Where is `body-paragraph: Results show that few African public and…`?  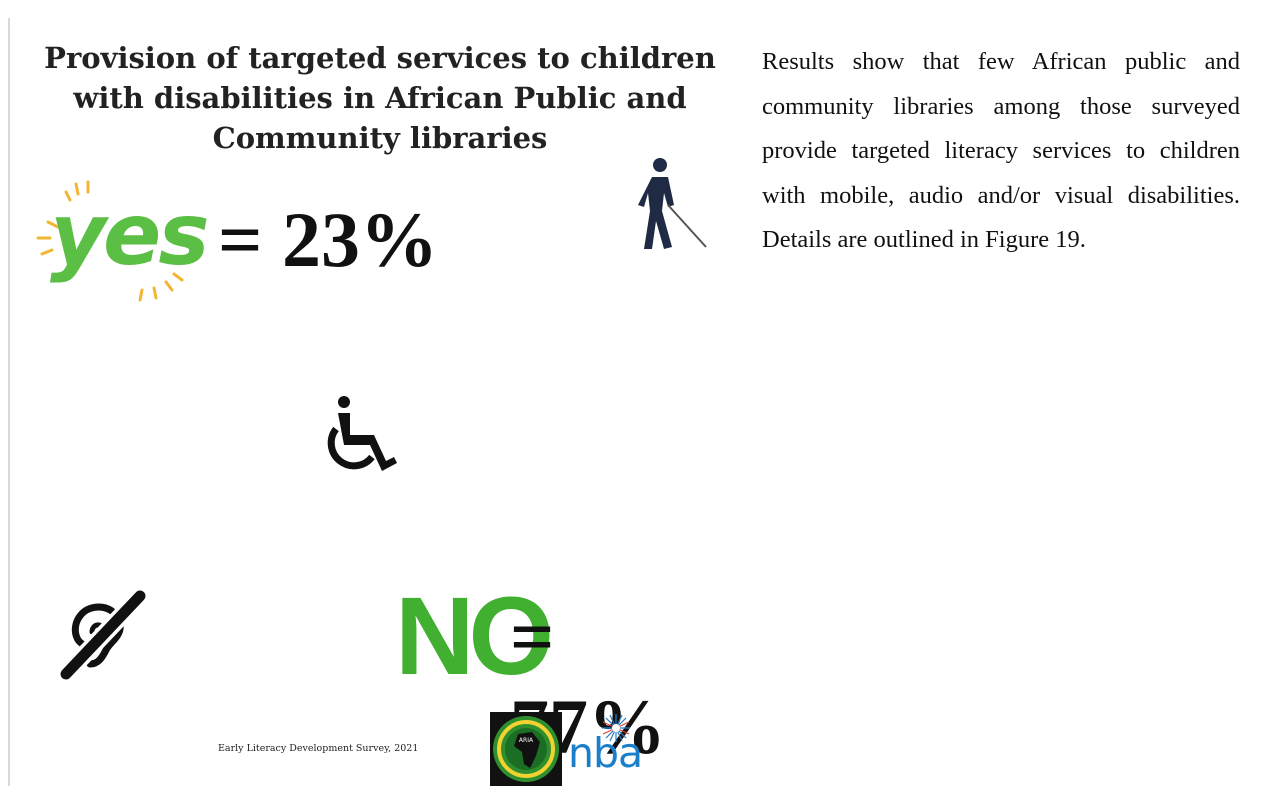
body-paragraph: Results show that few African public and… is located at coordinates (1001, 150).